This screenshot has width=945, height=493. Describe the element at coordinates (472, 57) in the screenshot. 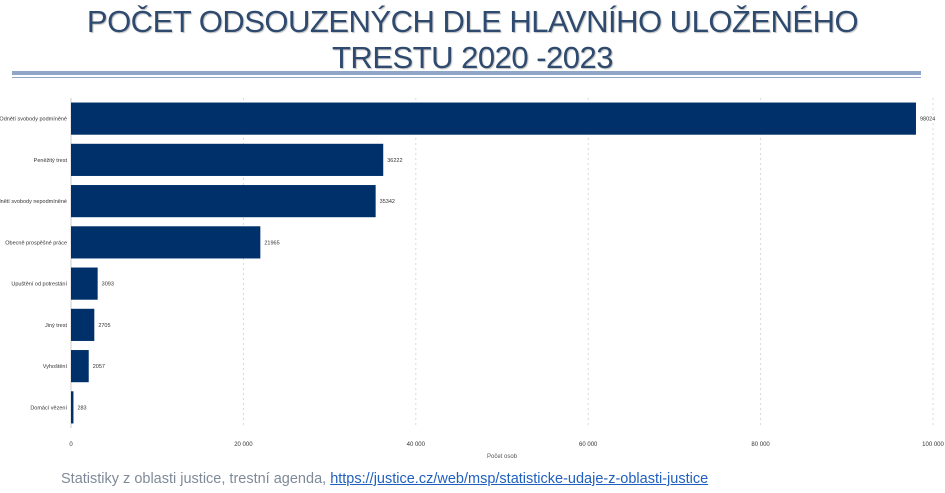

I see `title-line-2: TRESTU 2020 -2023` at that location.